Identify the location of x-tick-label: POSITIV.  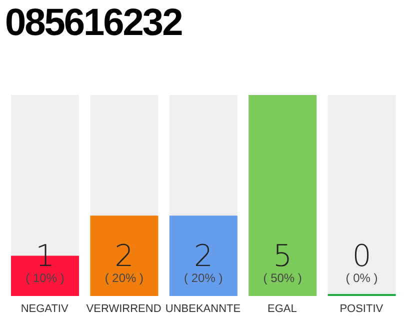
(362, 308).